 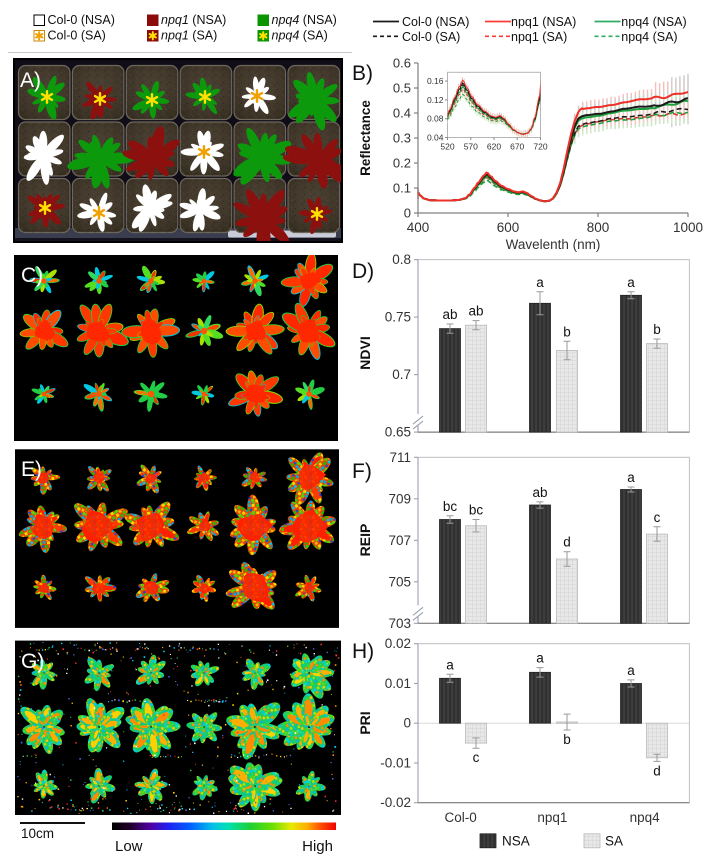 What do you see at coordinates (400, 457) in the screenshot?
I see `svg-text: 711` at bounding box center [400, 457].